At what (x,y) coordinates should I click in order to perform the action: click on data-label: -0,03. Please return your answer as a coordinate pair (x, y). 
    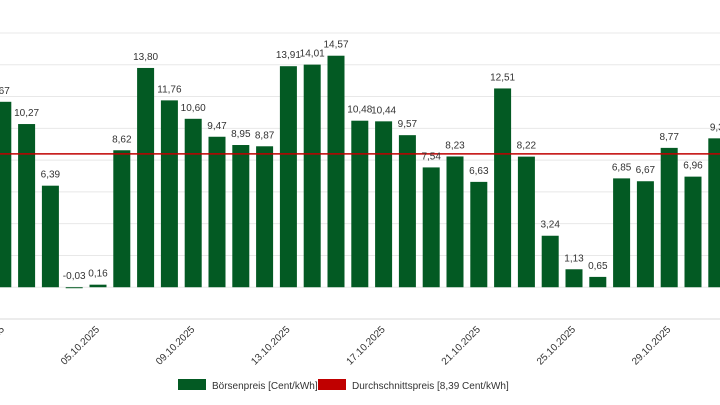
    Looking at the image, I should click on (74, 276).